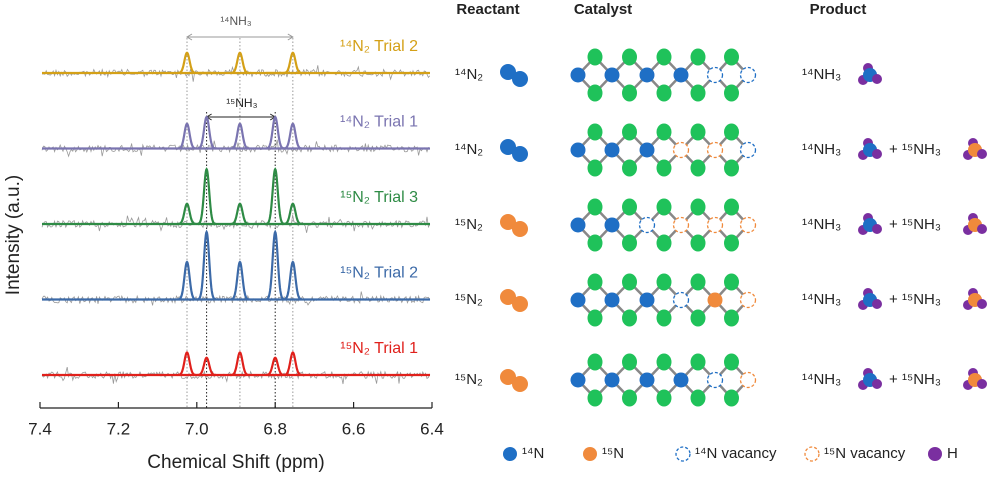 The image size is (992, 481). What do you see at coordinates (290, 37) in the screenshot?
I see `bracket-arrow` at bounding box center [290, 37].